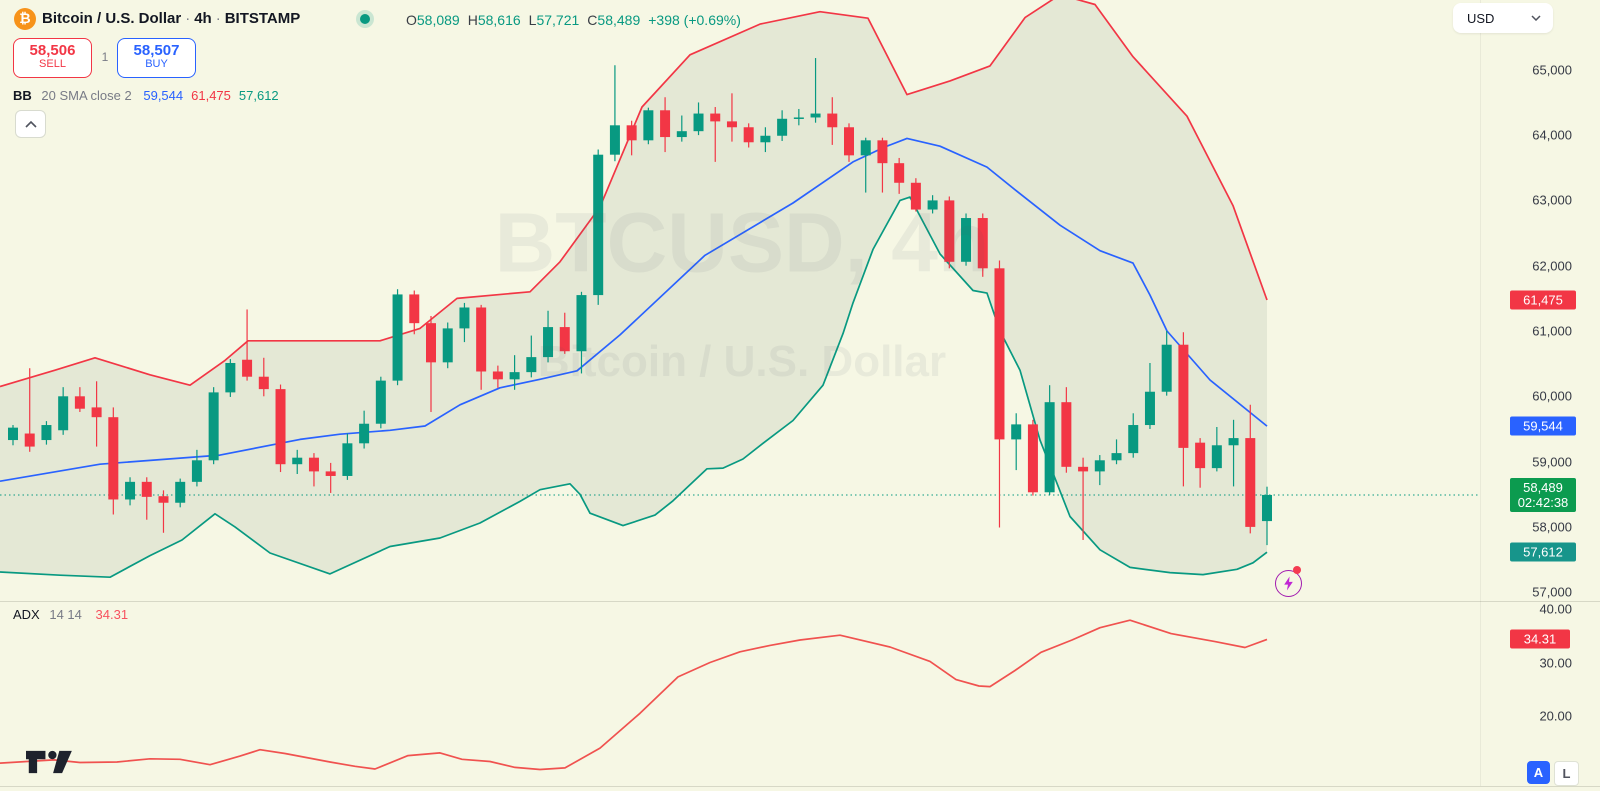  Describe the element at coordinates (86, 95) in the screenshot. I see `bb-params: 20 SMA close 2` at that location.